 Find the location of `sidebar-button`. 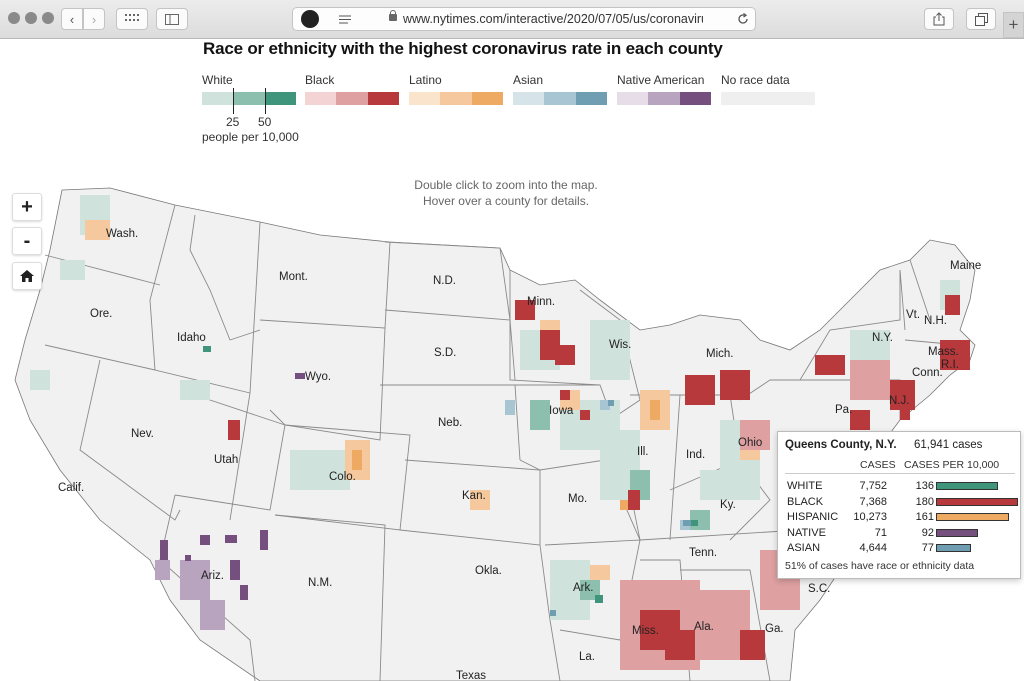

sidebar-button is located at coordinates (172, 19).